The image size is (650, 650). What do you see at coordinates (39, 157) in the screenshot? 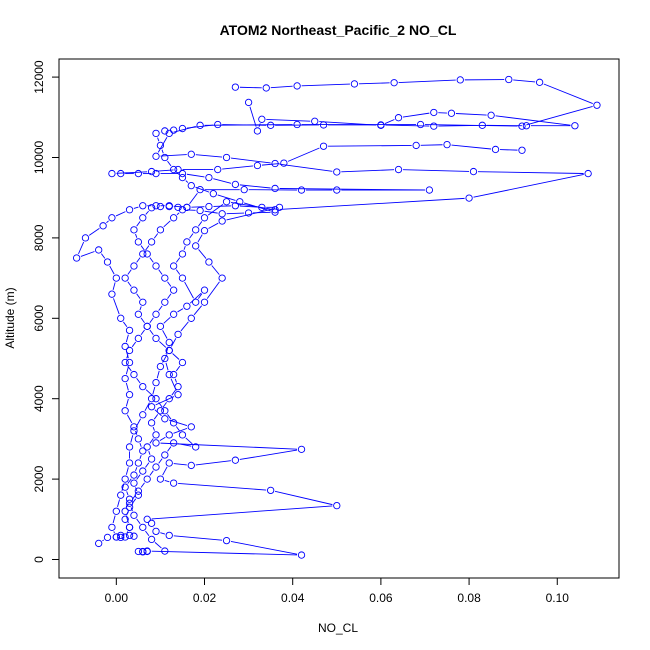
I see `y-tick-label: 10000` at bounding box center [39, 157].